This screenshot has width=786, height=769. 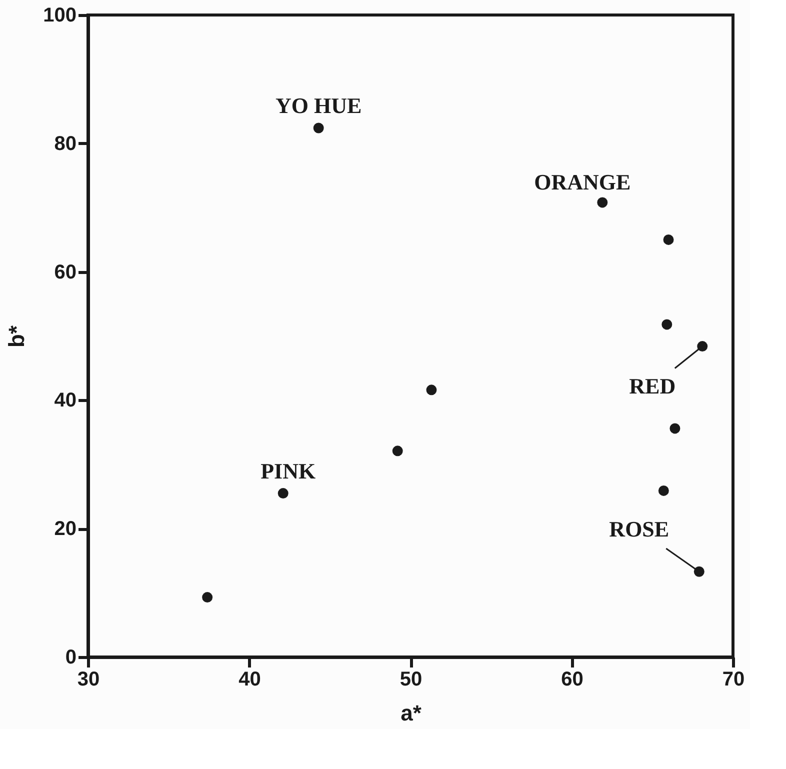 What do you see at coordinates (88, 679) in the screenshot?
I see `x-tick-label: 30` at bounding box center [88, 679].